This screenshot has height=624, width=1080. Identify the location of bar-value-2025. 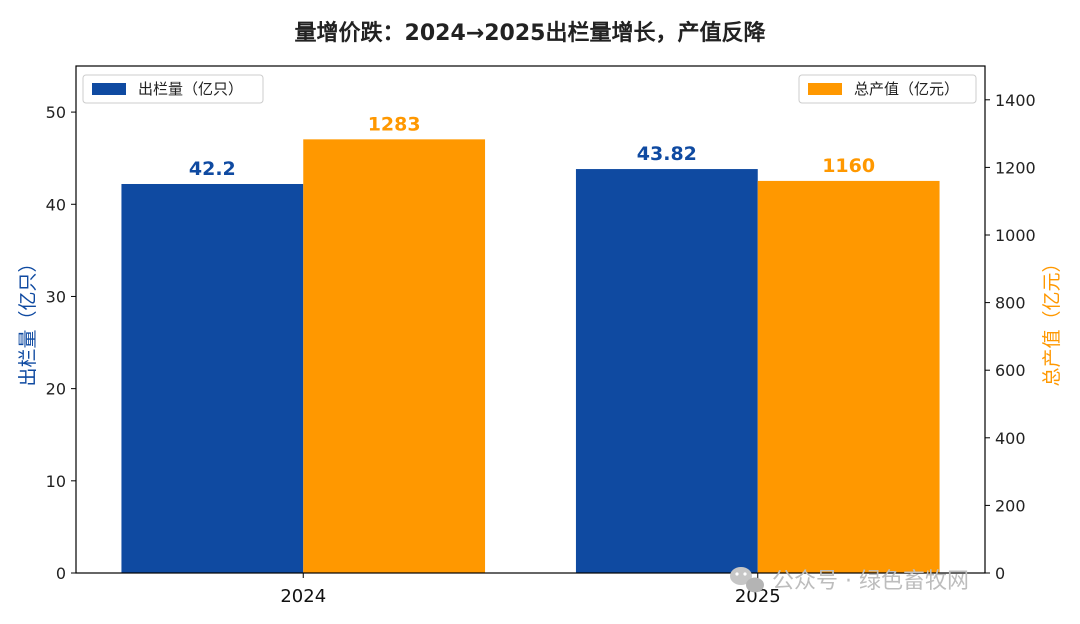
(848, 377).